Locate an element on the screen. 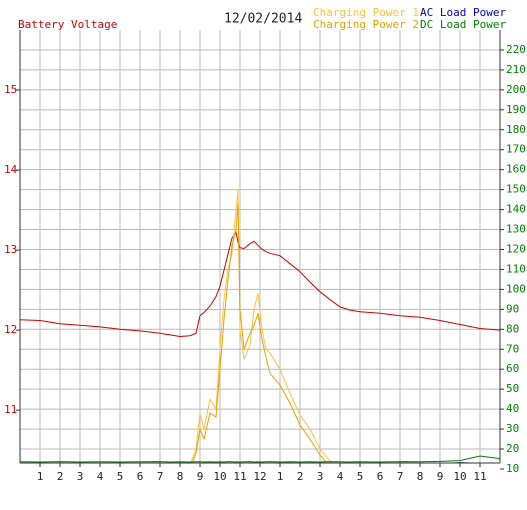 This screenshot has height=510, width=527. y2-tick-label: 170 is located at coordinates (516, 149).